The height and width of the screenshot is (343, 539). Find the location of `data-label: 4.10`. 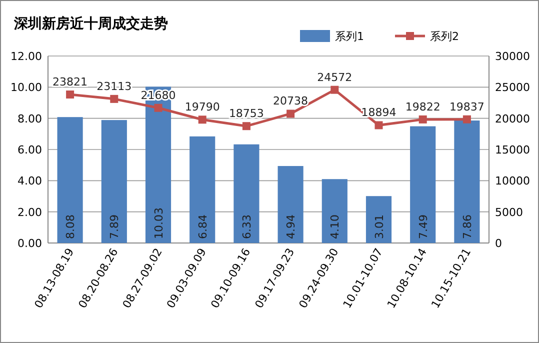

data-label: 4.10 is located at coordinates (335, 226).